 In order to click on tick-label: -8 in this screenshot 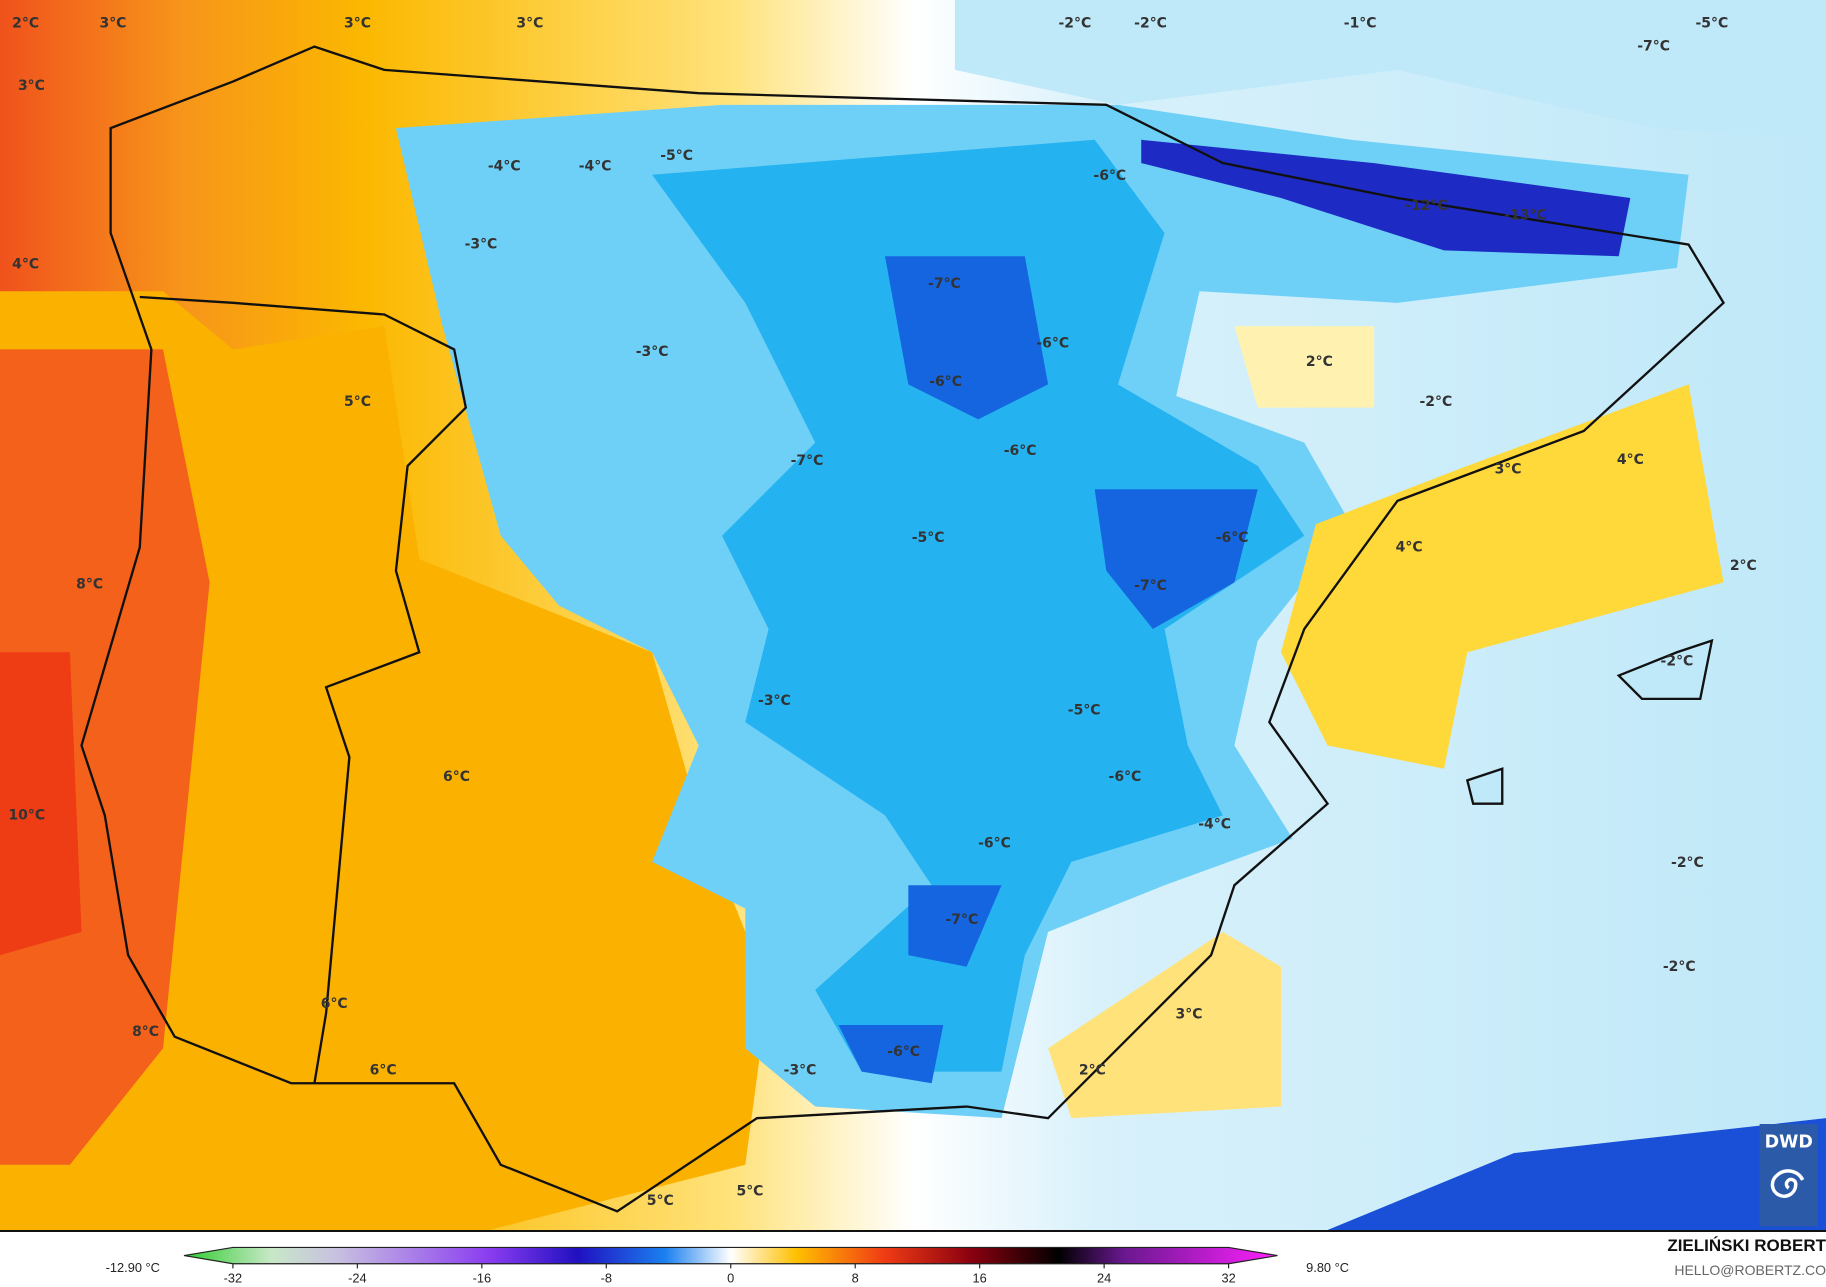, I will do `click(606, 1277)`.